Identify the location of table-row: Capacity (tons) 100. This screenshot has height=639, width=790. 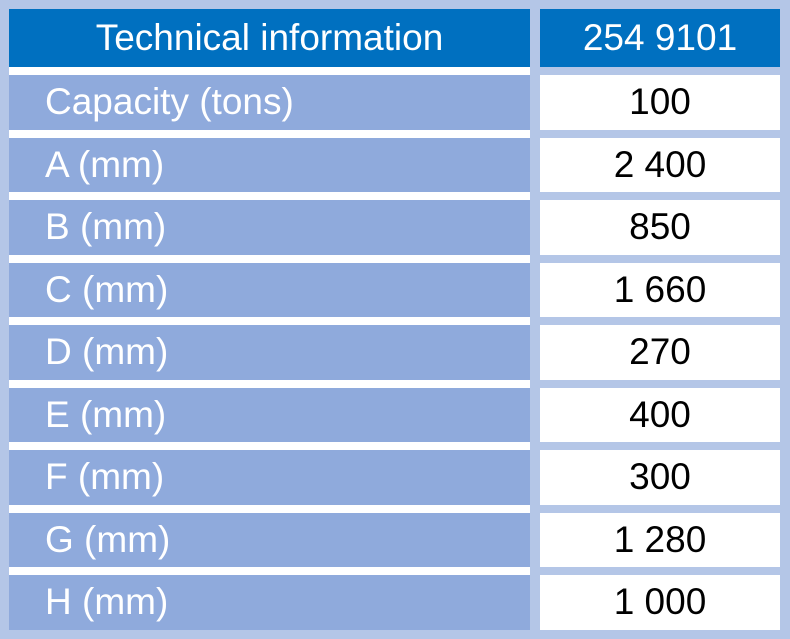
(394, 106).